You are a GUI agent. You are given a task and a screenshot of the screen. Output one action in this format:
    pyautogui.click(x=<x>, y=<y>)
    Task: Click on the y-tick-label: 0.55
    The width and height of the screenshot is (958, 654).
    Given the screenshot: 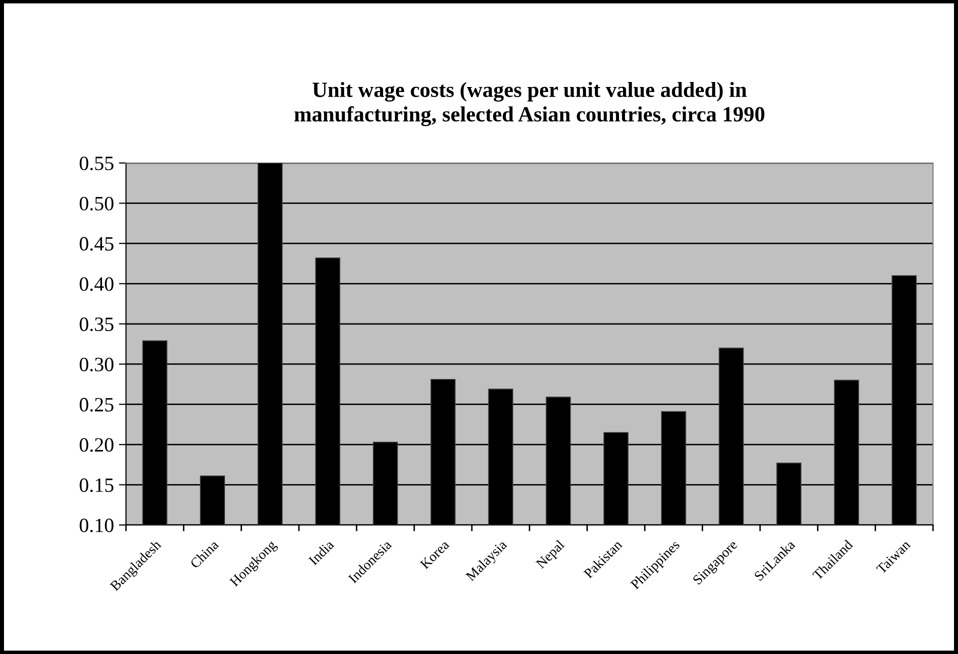 What is the action you would take?
    pyautogui.click(x=97, y=163)
    